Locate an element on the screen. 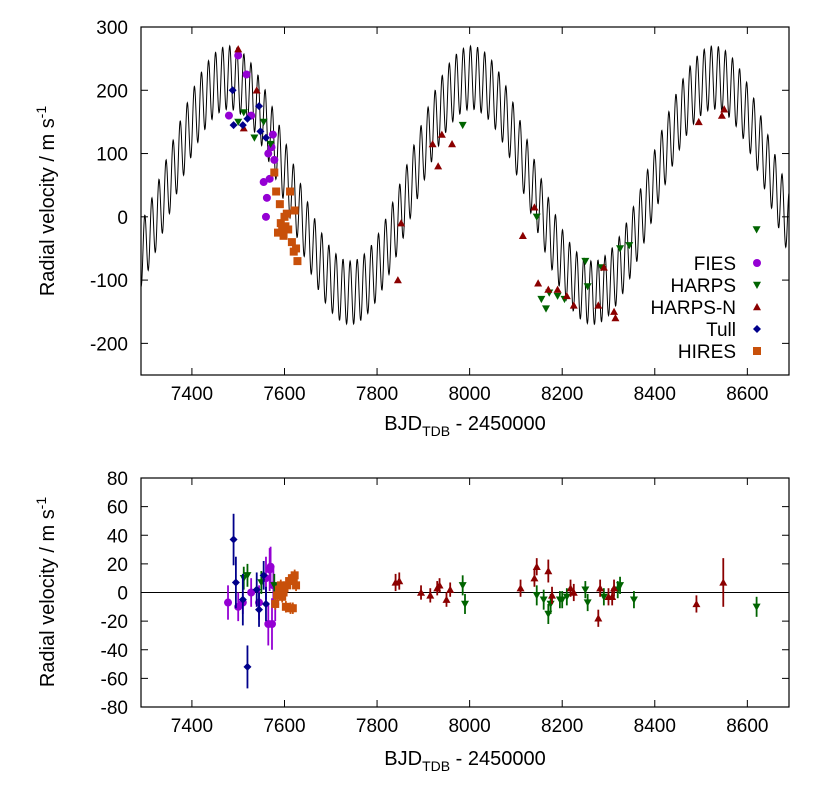  bottom-y-tick-label: 80 is located at coordinates (117, 479).